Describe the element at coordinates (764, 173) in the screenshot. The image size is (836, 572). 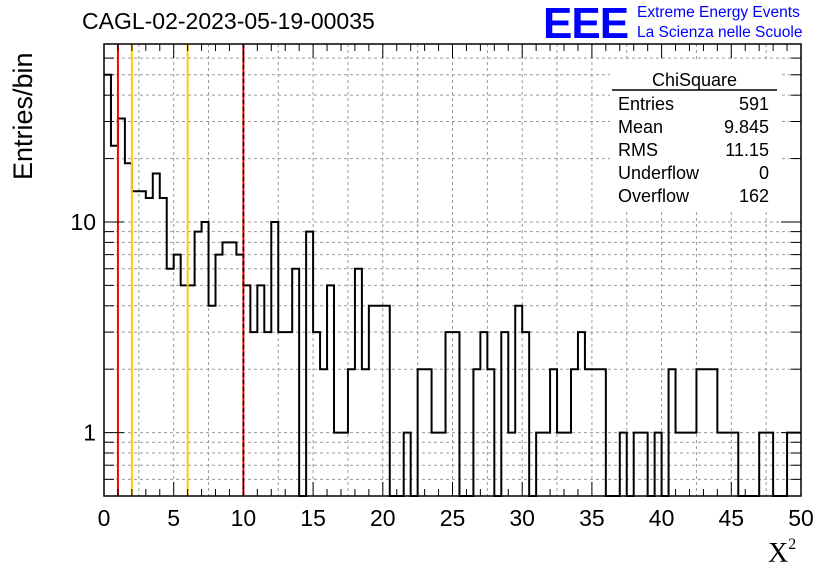
I see `stats-row-value: 0` at that location.